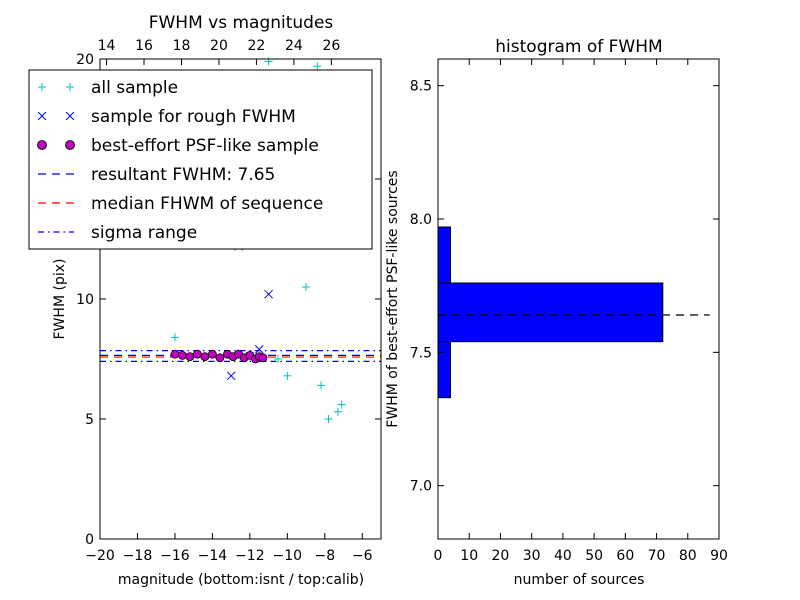 This screenshot has width=800, height=600. What do you see at coordinates (421, 220) in the screenshot?
I see `hist-y-tick-label: 8.0` at bounding box center [421, 220].